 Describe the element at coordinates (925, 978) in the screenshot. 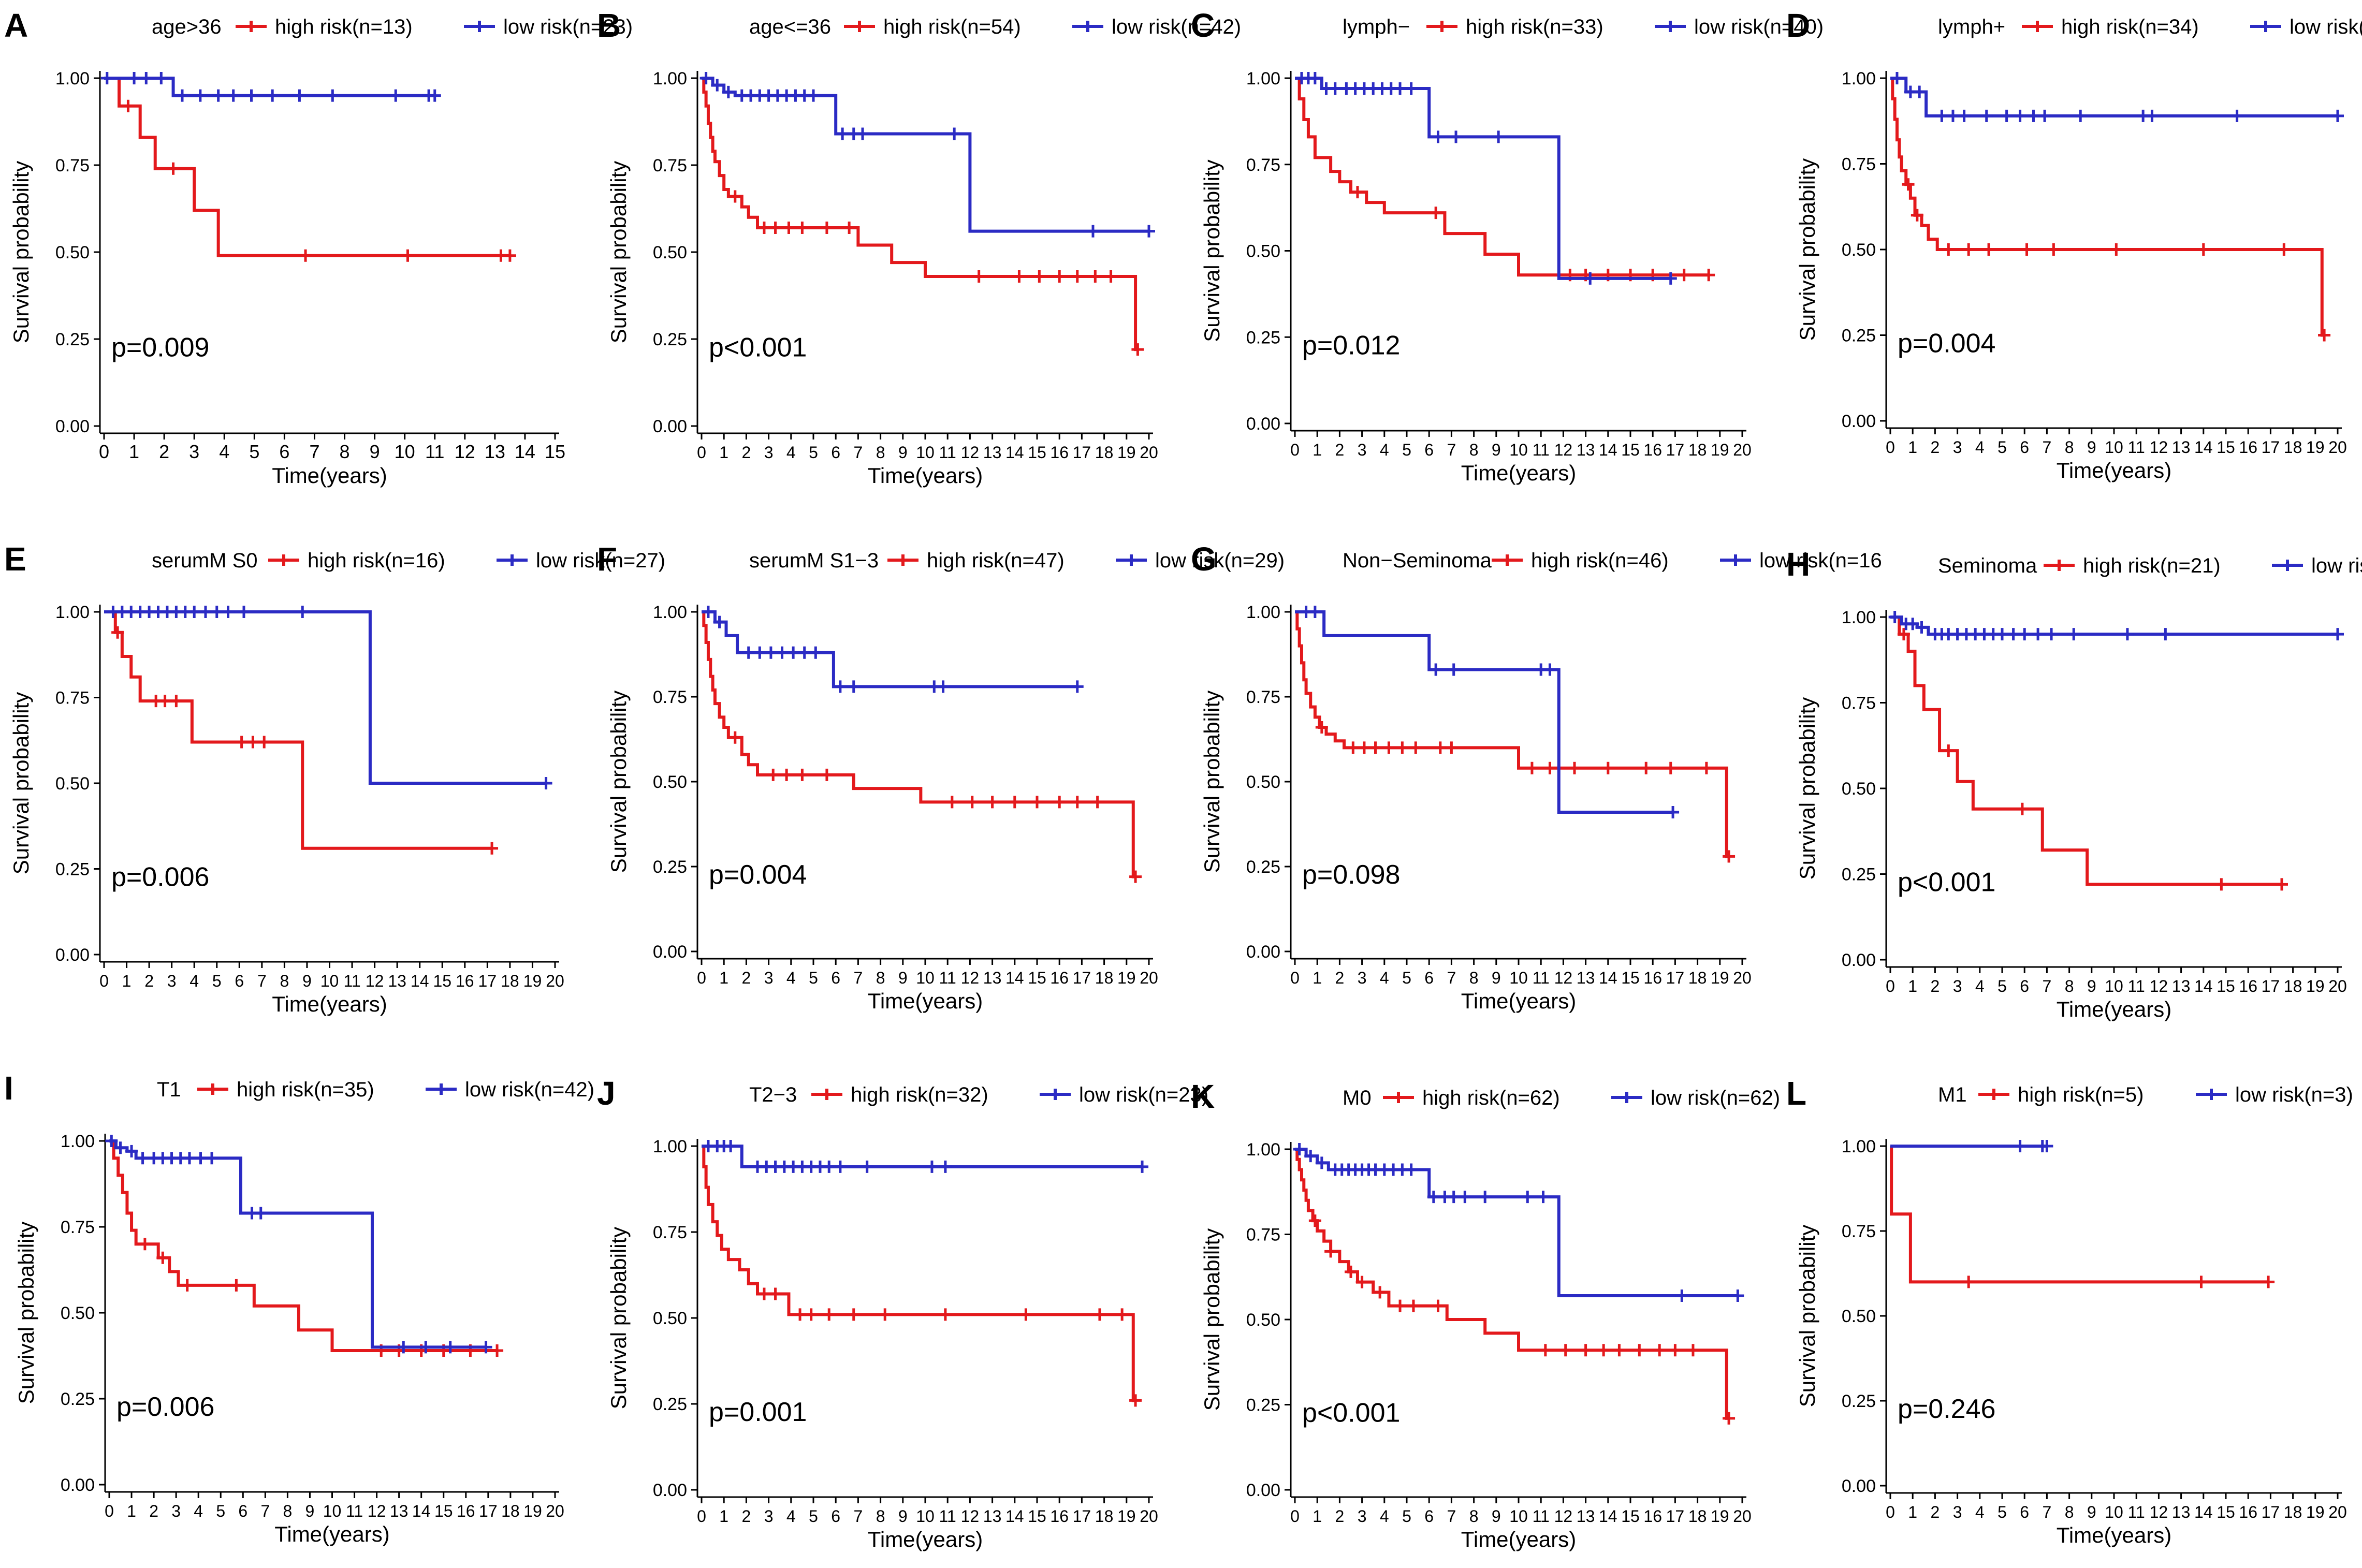

I see `x-tick-label: 10` at that location.